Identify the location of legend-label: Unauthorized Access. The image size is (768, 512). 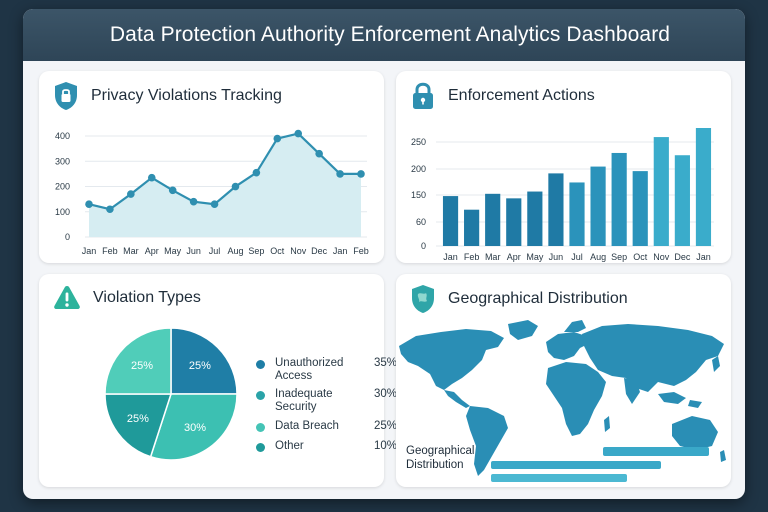
(309, 369).